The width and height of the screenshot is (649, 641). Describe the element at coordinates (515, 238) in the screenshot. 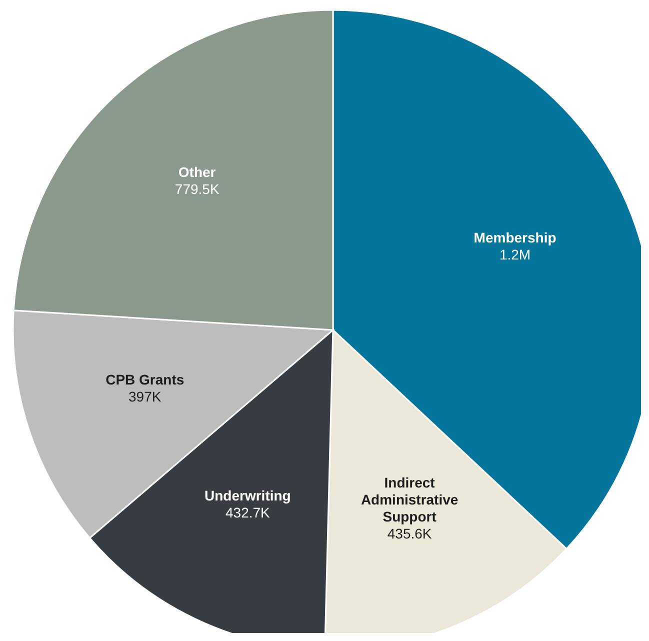

I see `slice-label: Membership` at that location.